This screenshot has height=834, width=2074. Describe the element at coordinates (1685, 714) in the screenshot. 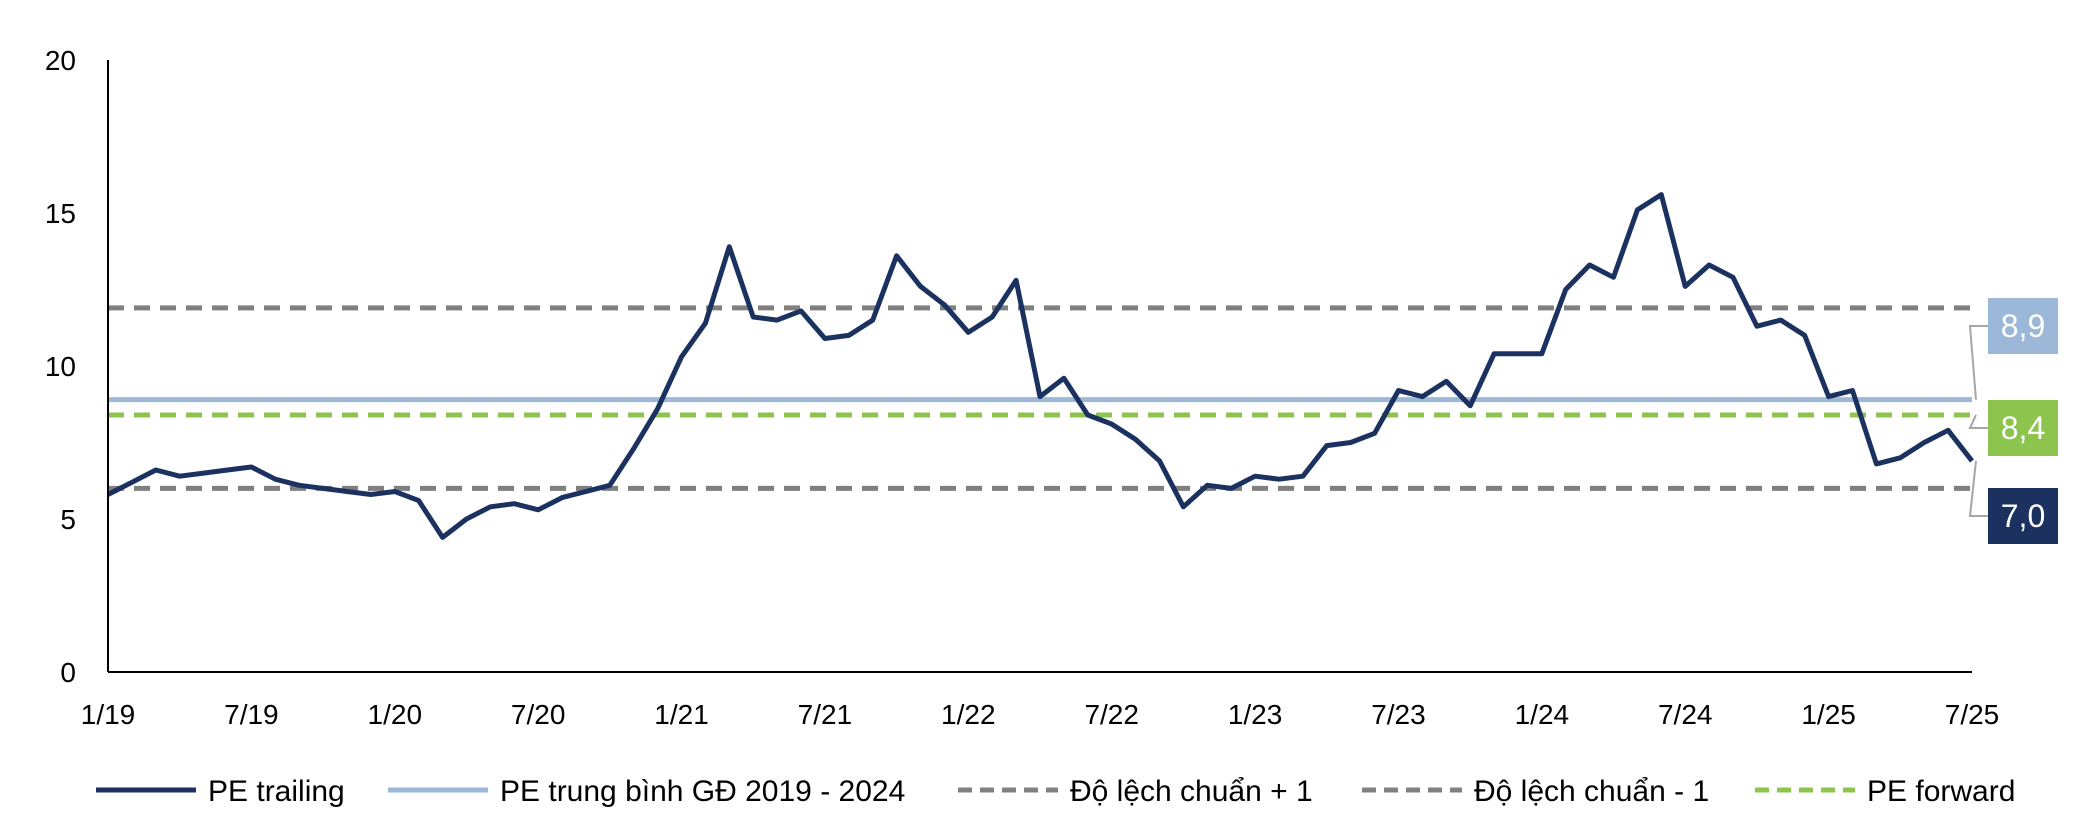

I see `x-tick-label: 7/24` at that location.